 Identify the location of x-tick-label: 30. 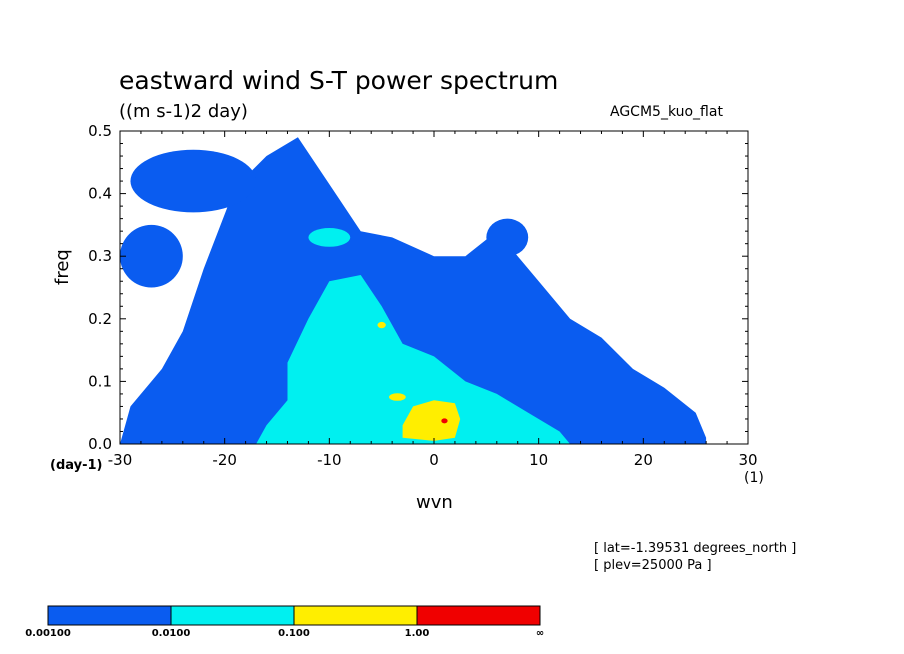
(747, 460).